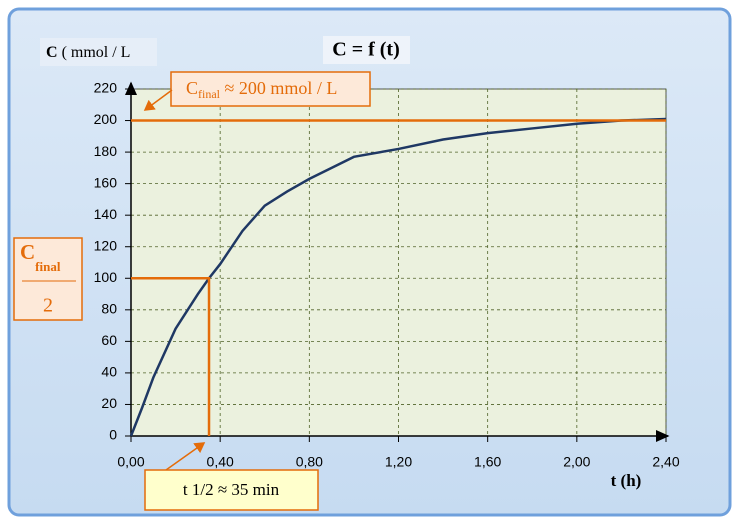 This screenshot has height=522, width=735. Describe the element at coordinates (576, 462) in the screenshot. I see `x-tick-label: 2,00` at that location.